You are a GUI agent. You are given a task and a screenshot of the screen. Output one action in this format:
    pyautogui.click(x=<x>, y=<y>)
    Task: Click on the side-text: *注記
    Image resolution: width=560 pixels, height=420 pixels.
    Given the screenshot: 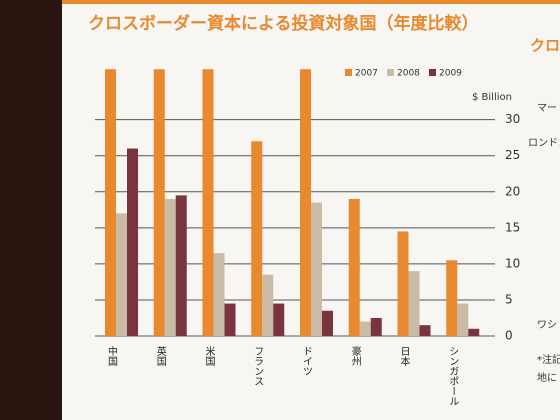 What is the action you would take?
    pyautogui.click(x=548, y=359)
    